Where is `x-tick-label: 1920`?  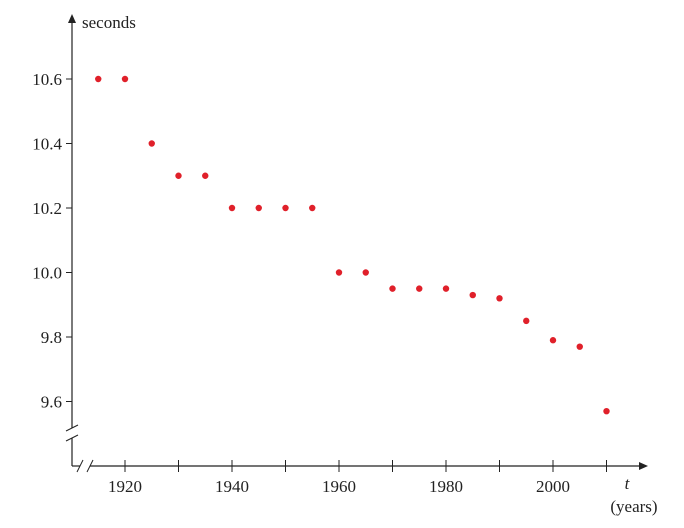
x-tick-label: 1920 is located at coordinates (125, 486).